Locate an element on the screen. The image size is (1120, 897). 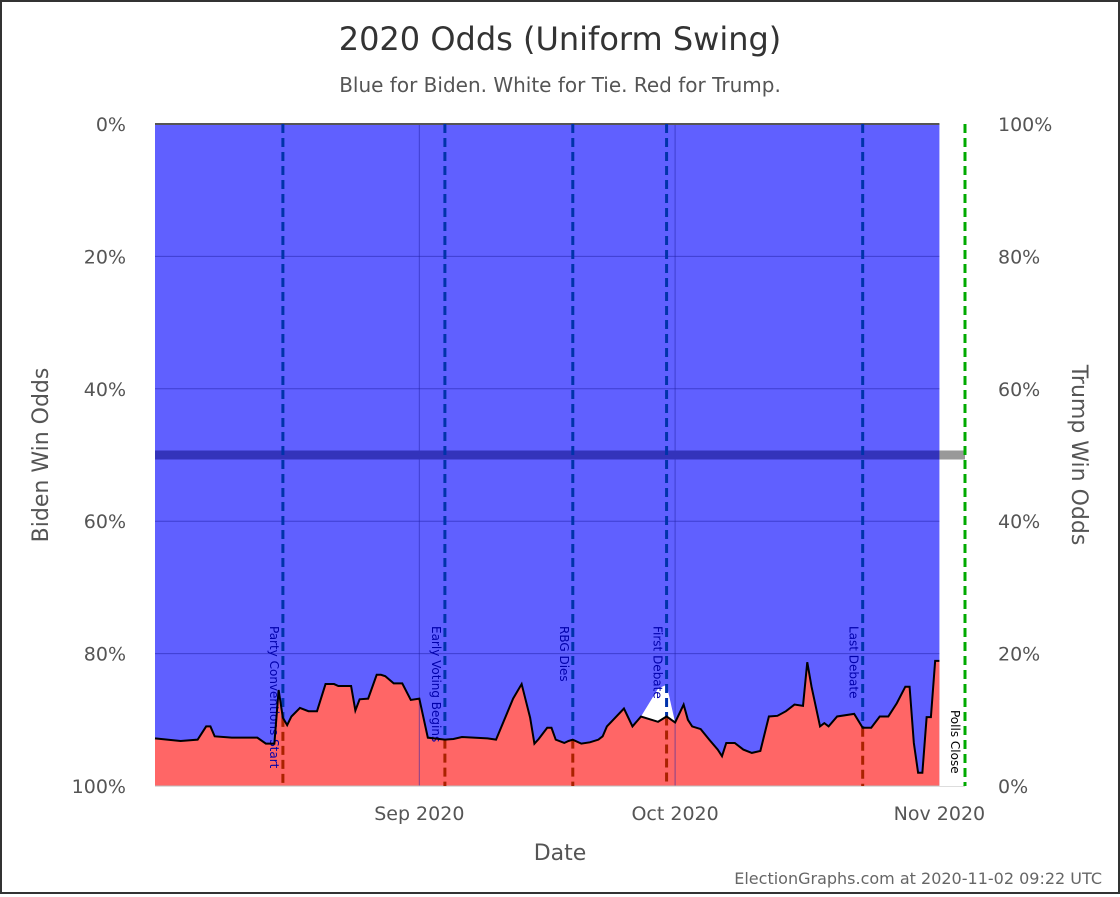
right-tick-label: 0% is located at coordinates (1013, 787).